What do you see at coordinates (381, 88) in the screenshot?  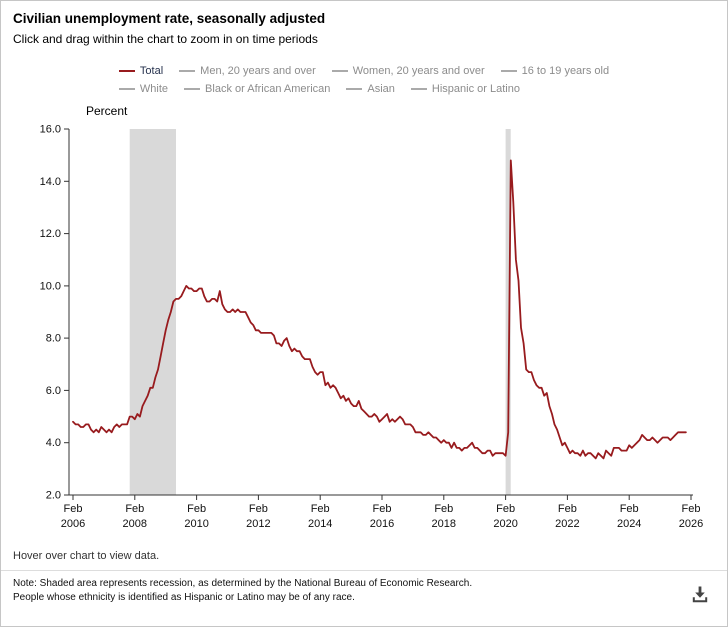 I see `legend-label: Asian` at bounding box center [381, 88].